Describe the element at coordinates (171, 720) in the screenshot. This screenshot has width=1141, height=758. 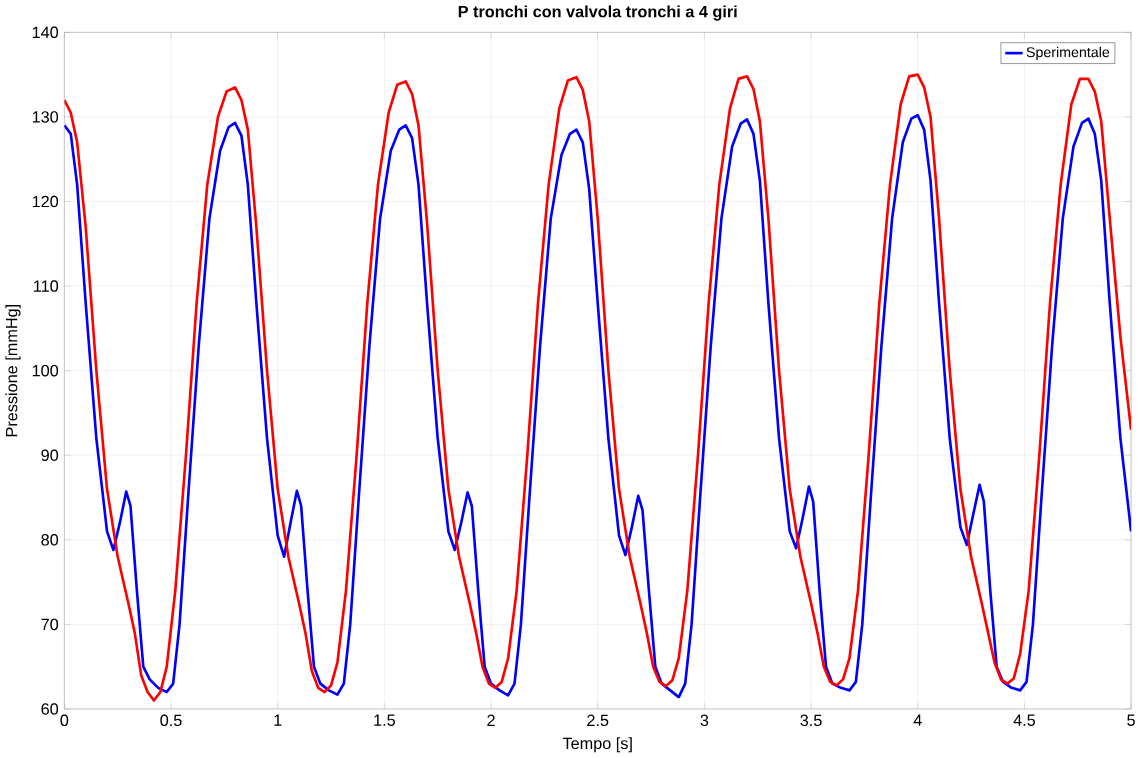
I see `x-tick-label: 0.5` at that location.